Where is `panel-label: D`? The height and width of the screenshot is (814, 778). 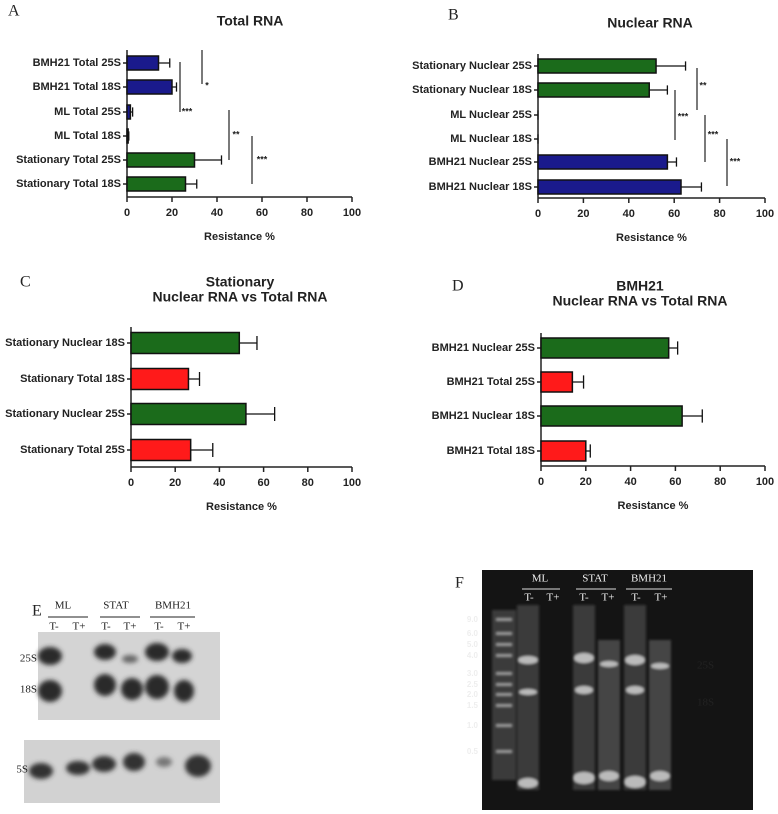
panel-label: D is located at coordinates (458, 286).